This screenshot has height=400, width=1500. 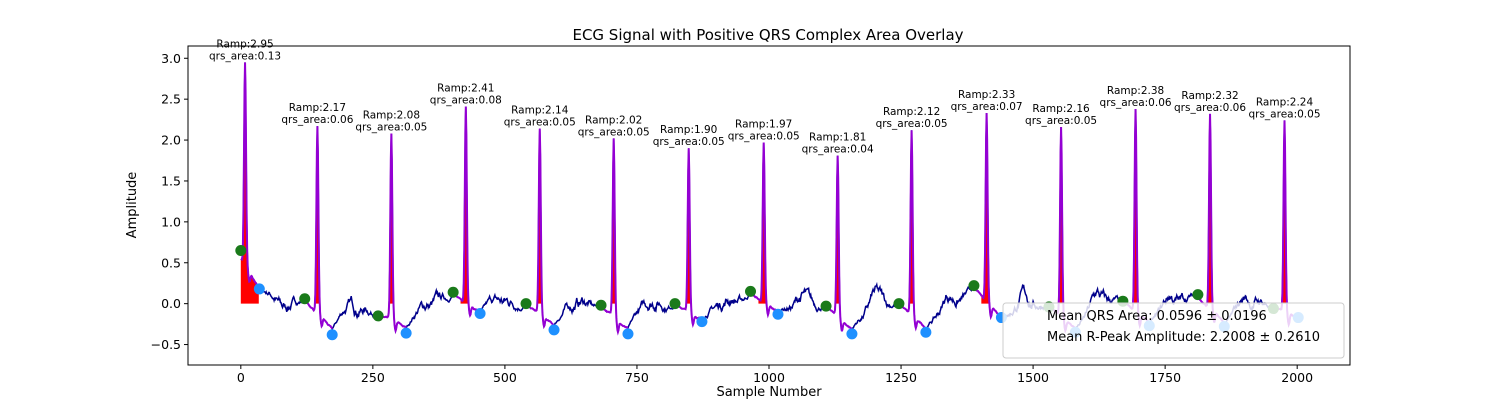 I want to click on x-tick-label: 500, so click(x=505, y=377).